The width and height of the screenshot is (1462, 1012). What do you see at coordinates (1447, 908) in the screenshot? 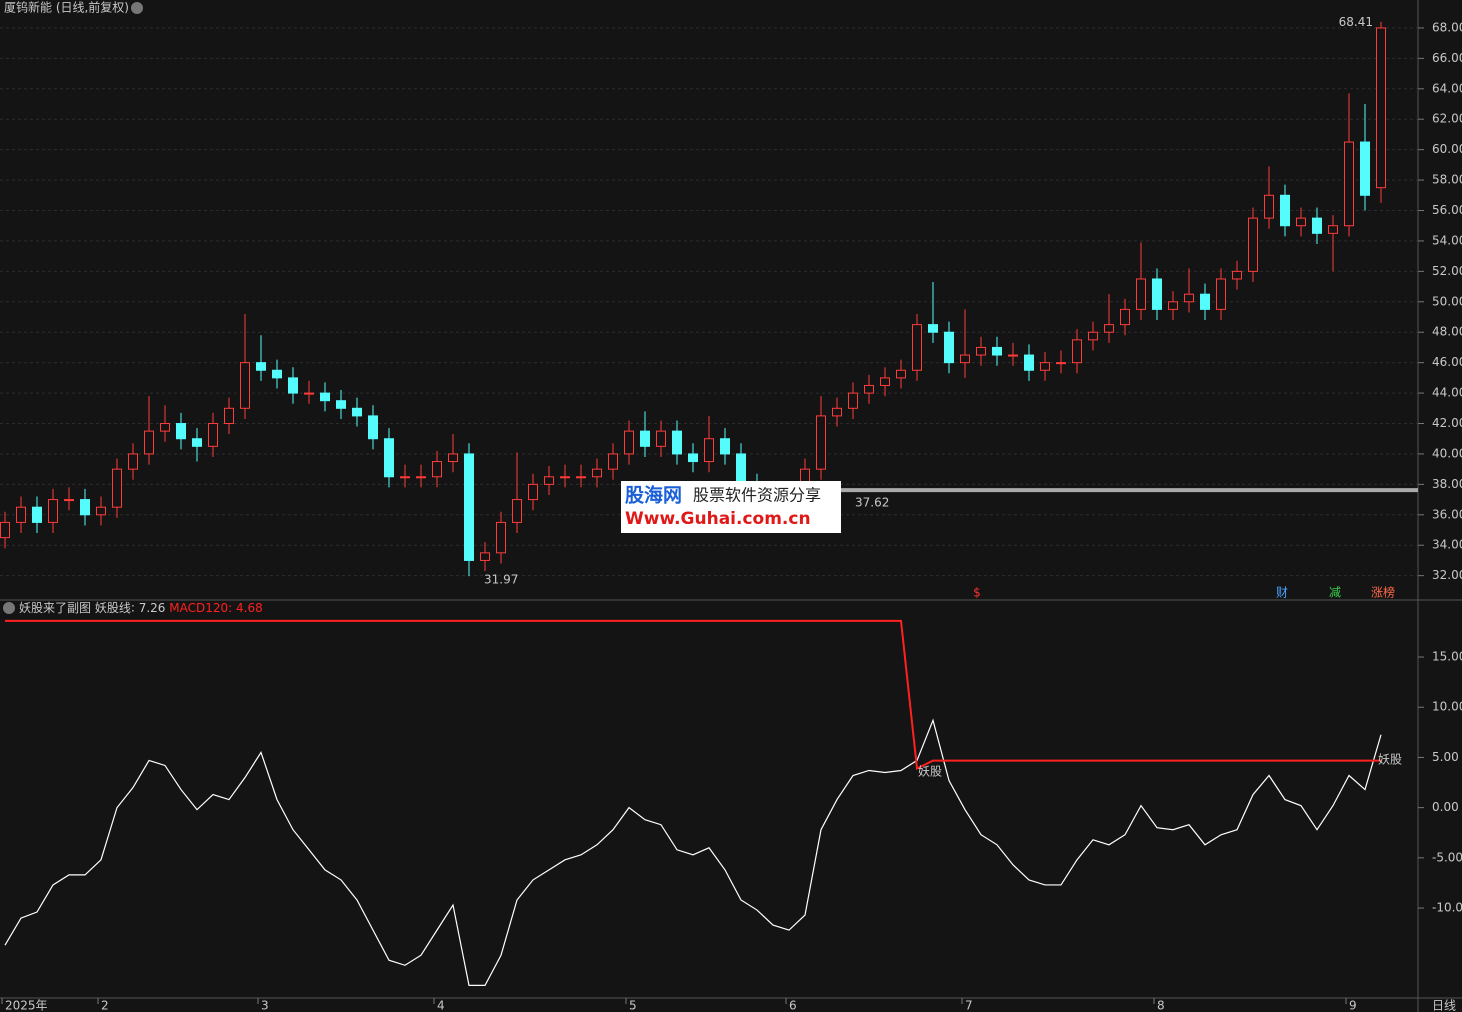
I see `y-tick-label: -10.00` at bounding box center [1447, 908].